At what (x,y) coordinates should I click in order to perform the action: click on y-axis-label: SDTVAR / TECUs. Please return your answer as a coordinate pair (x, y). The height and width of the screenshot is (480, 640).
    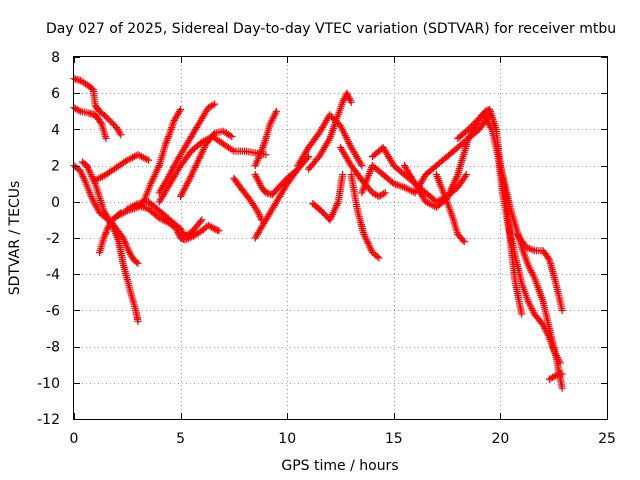
    Looking at the image, I should click on (15, 238).